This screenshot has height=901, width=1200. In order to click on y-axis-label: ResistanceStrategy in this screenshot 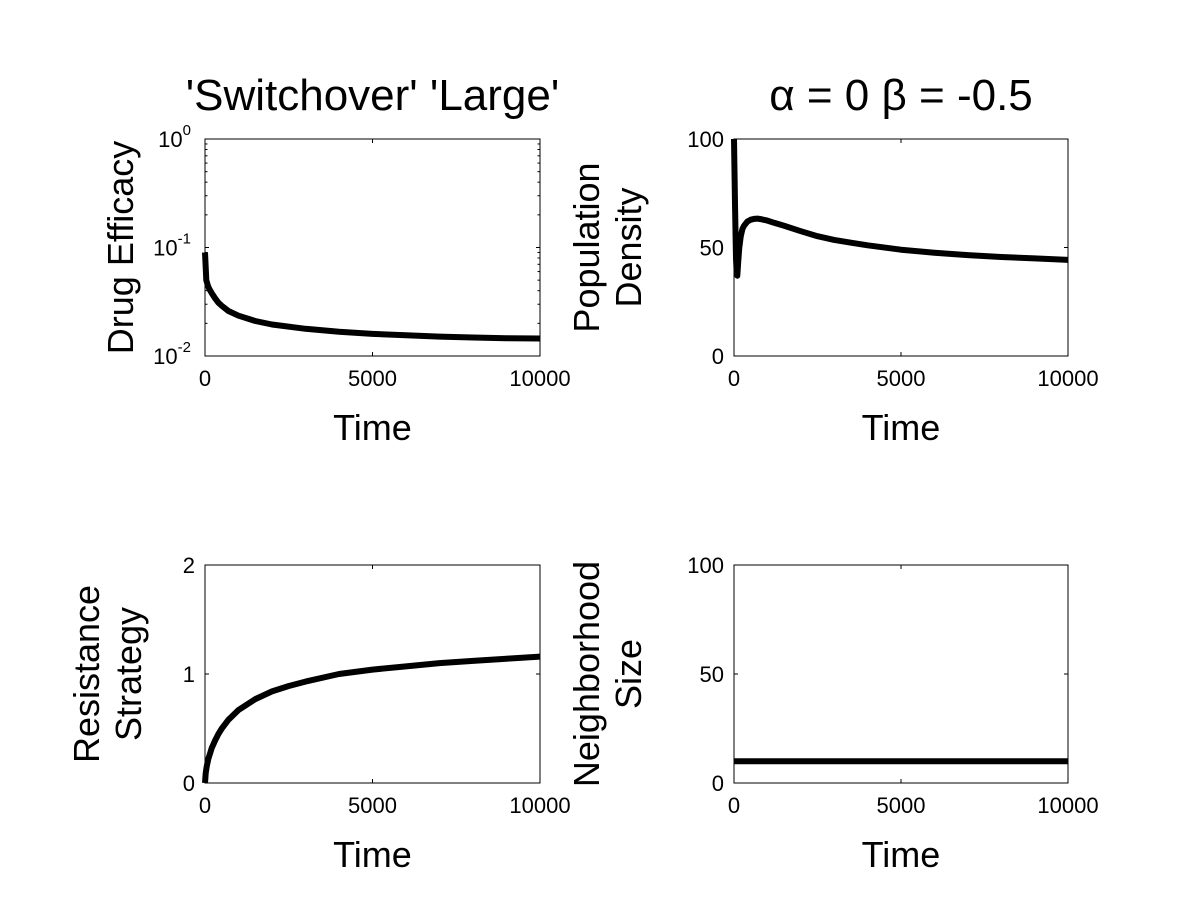, I will do `click(107, 674)`.